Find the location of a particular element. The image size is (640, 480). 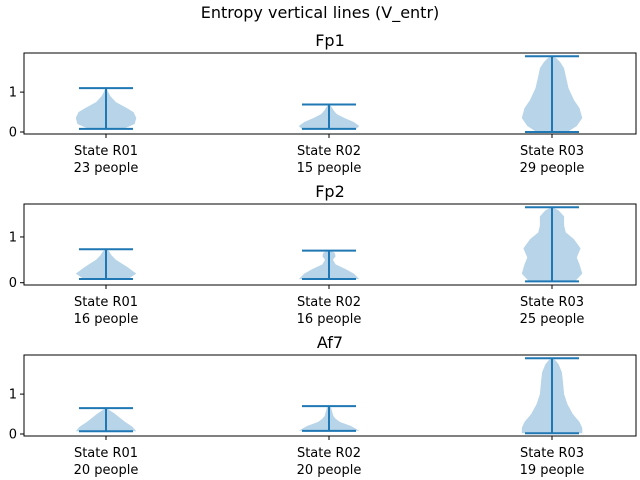

x-tick-count: 23 people is located at coordinates (106, 168).